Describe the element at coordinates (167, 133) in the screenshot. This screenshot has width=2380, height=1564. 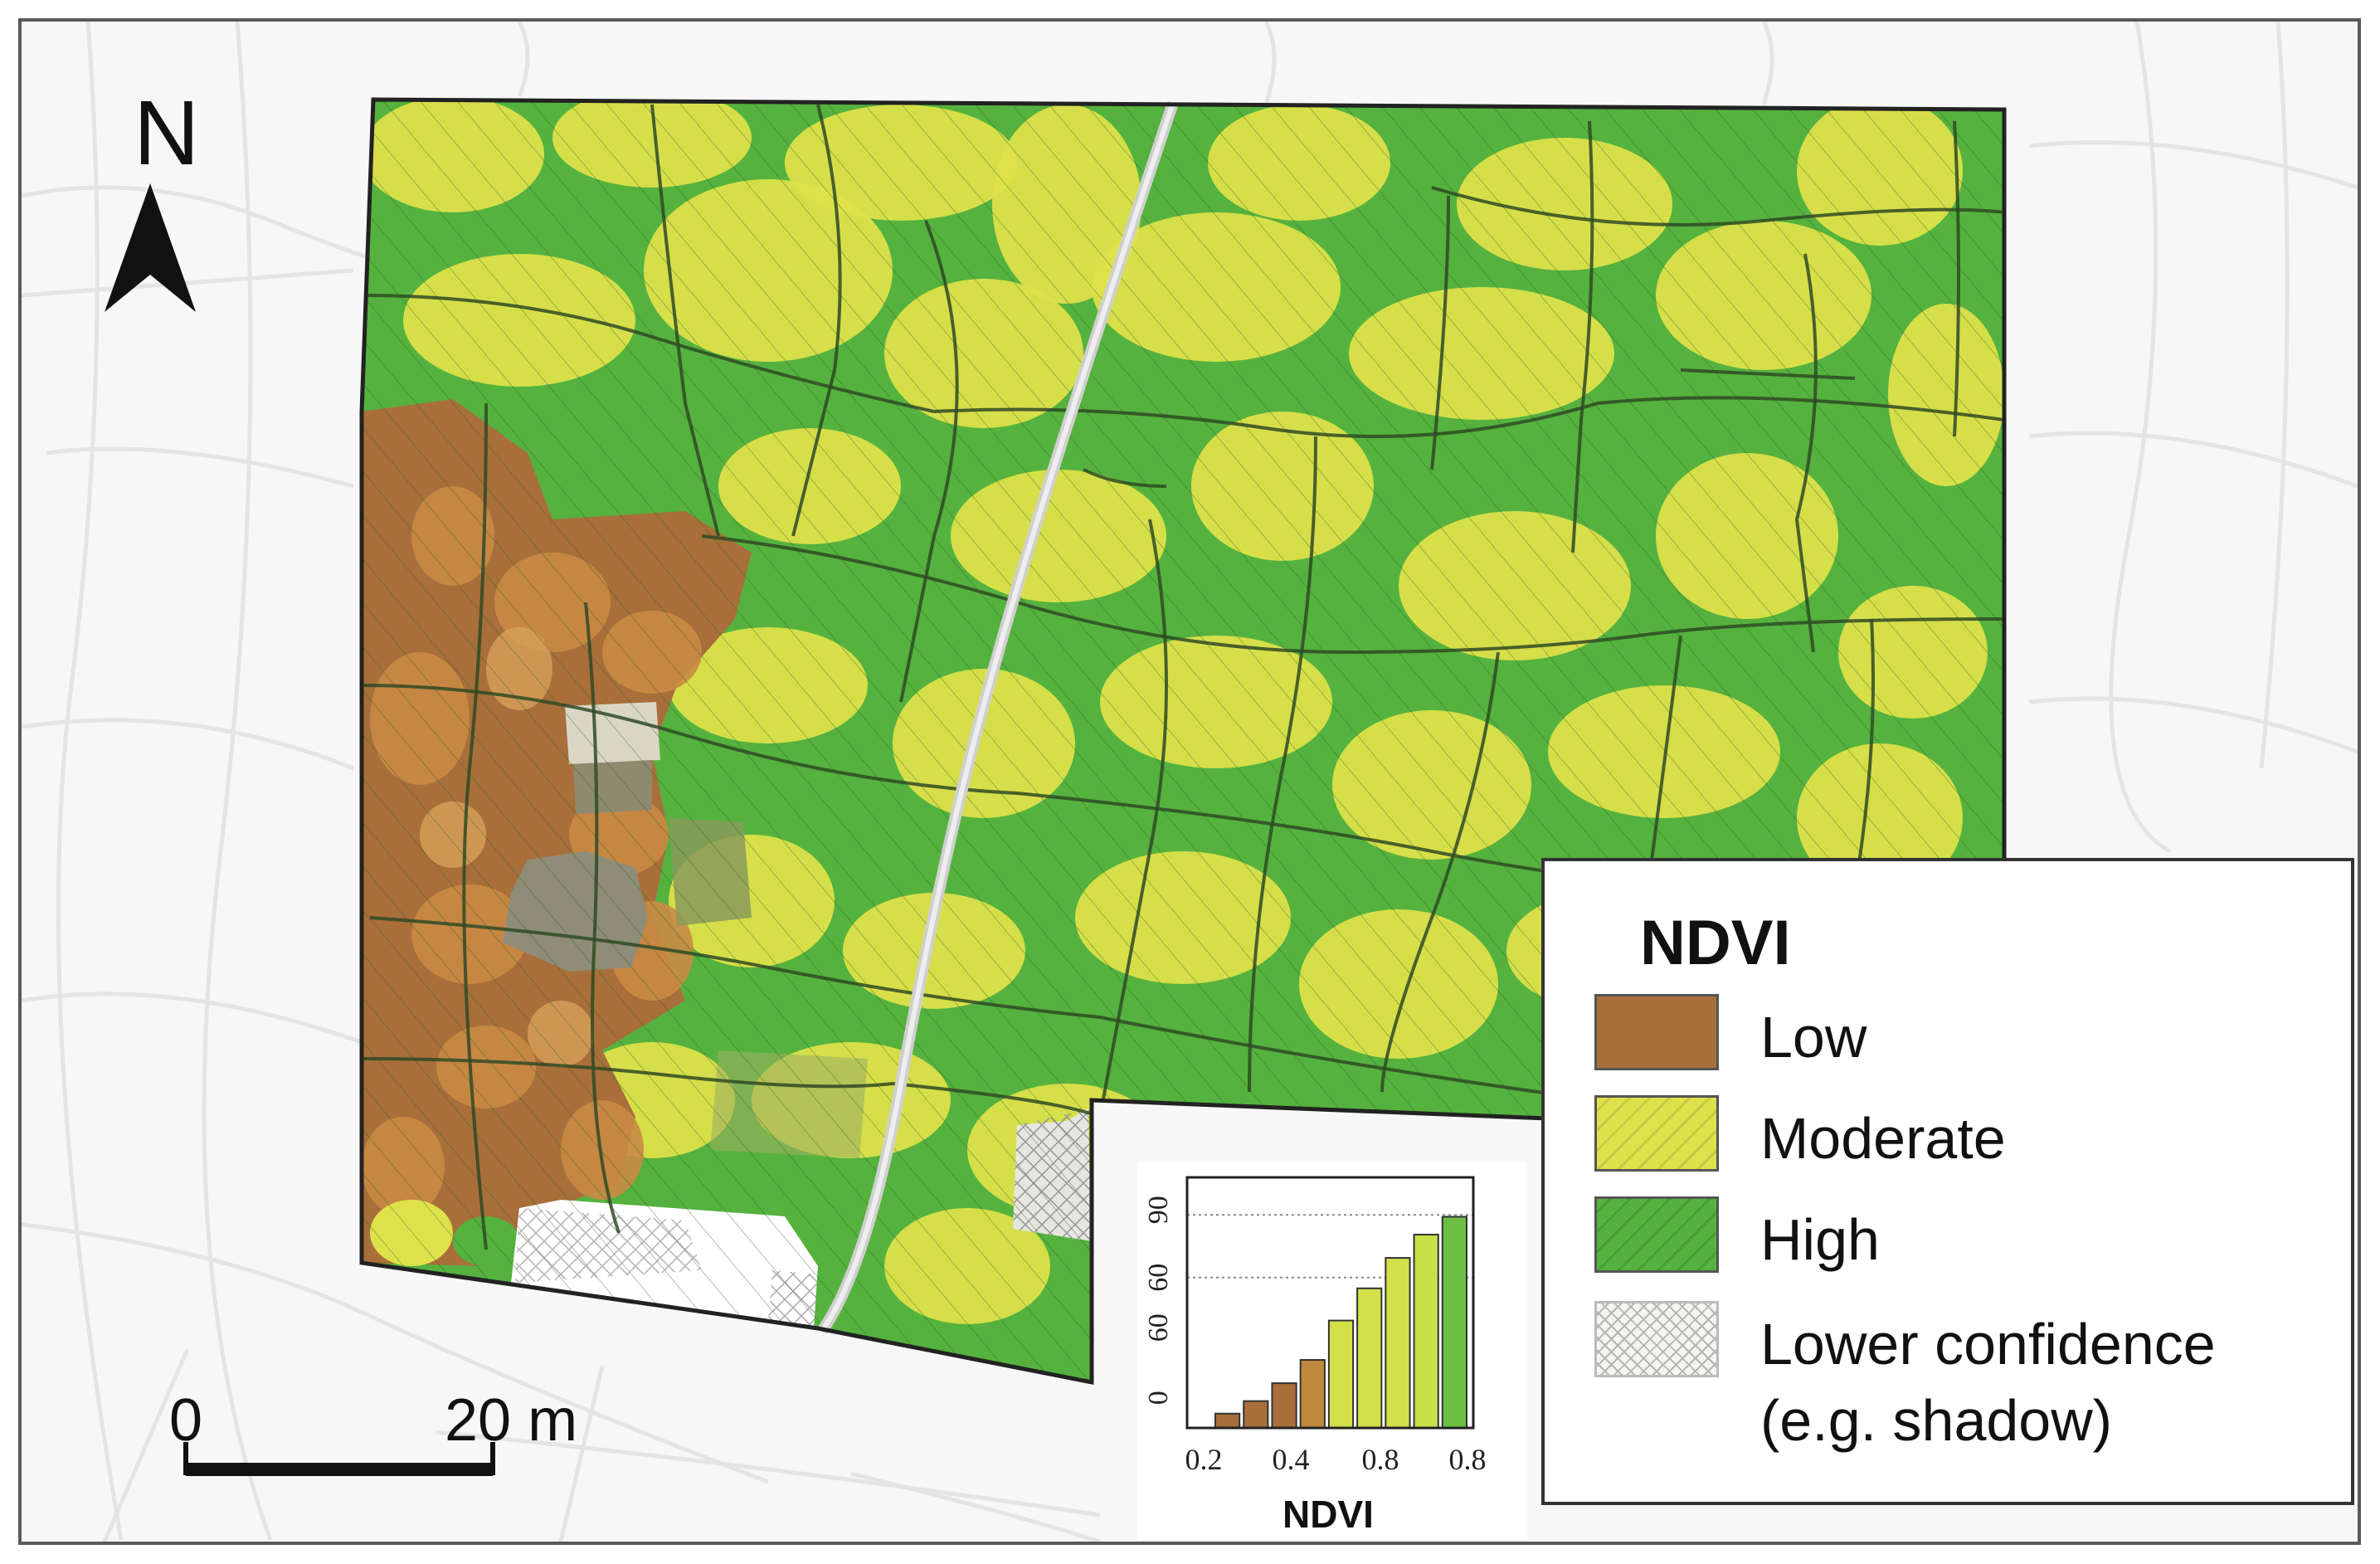
I see `north-label: N` at that location.